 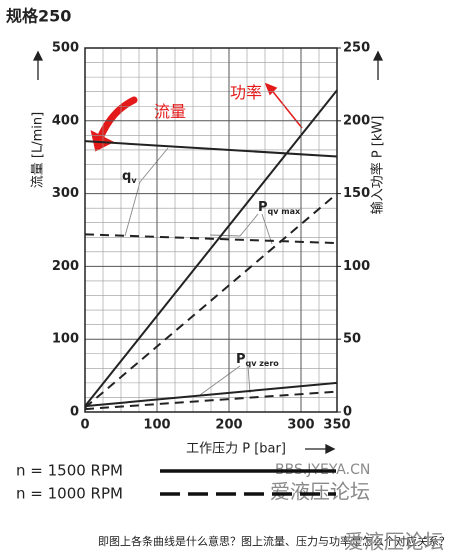 What do you see at coordinates (74, 412) in the screenshot?
I see `y-tick-label: 0` at bounding box center [74, 412].